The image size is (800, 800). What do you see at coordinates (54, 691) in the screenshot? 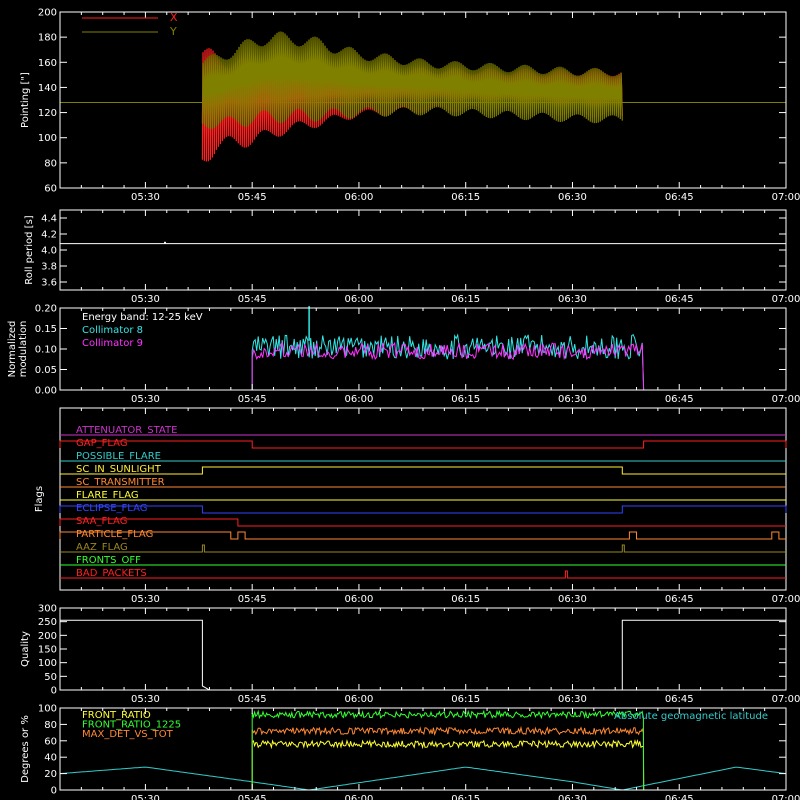
I see `quality-ytick-label: 0` at bounding box center [54, 691].